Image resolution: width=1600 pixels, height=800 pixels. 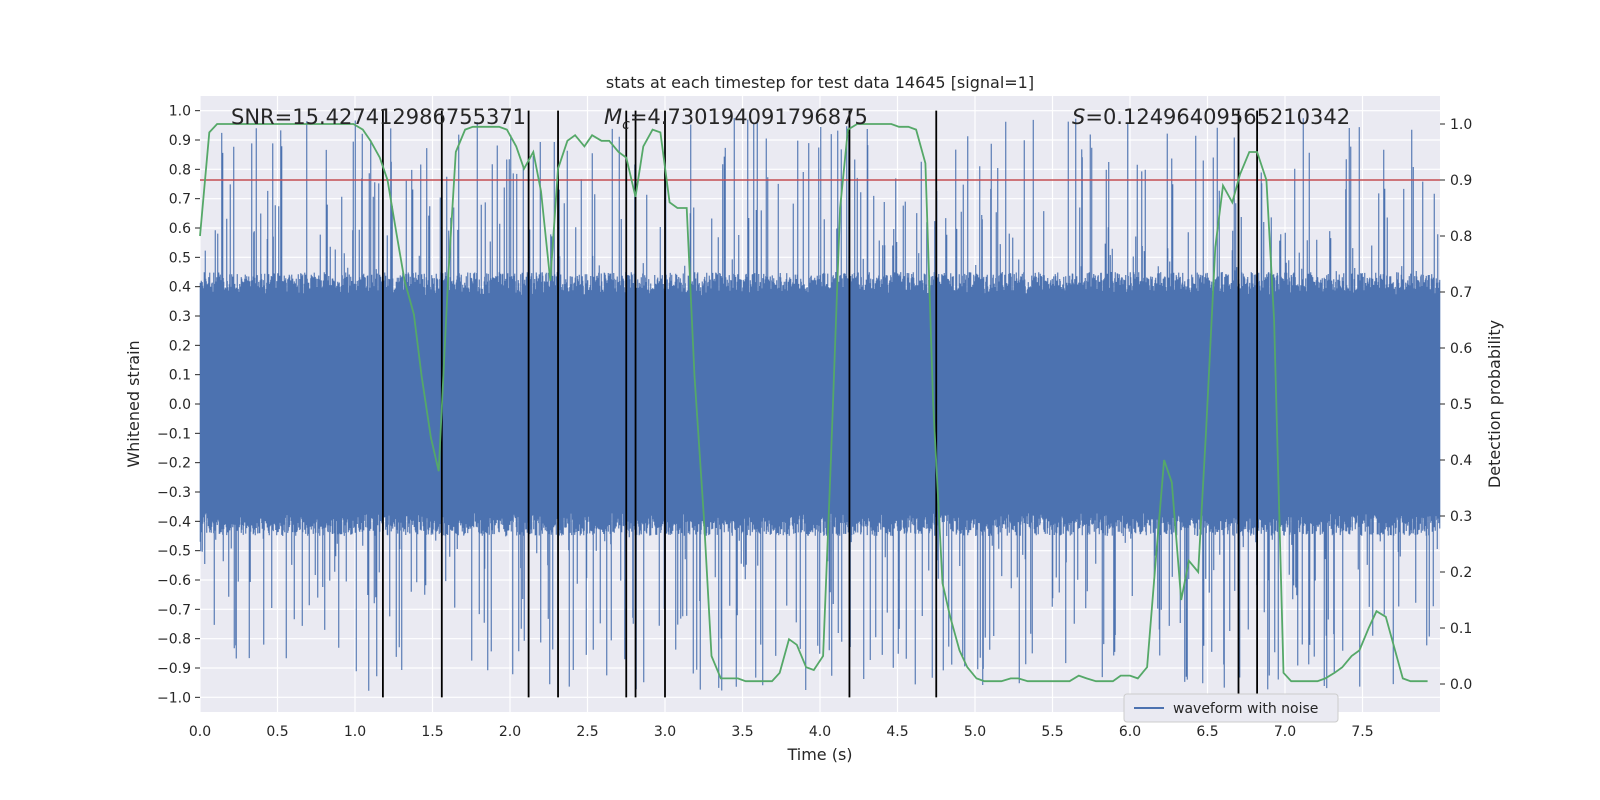 I want to click on x-axis-label: Time (s), so click(x=819, y=754).